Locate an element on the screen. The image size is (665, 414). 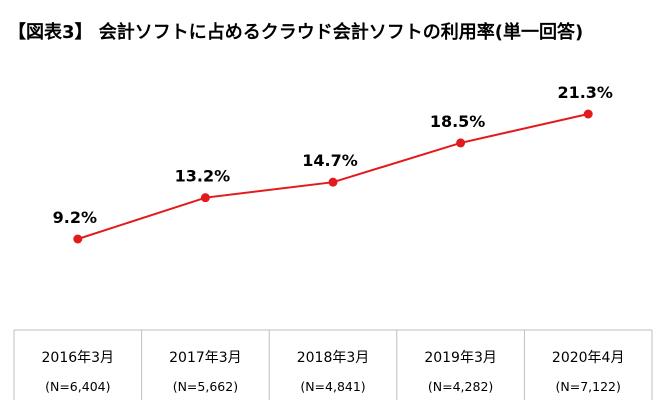
sample-size-label: (N=5,662) is located at coordinates (205, 386).